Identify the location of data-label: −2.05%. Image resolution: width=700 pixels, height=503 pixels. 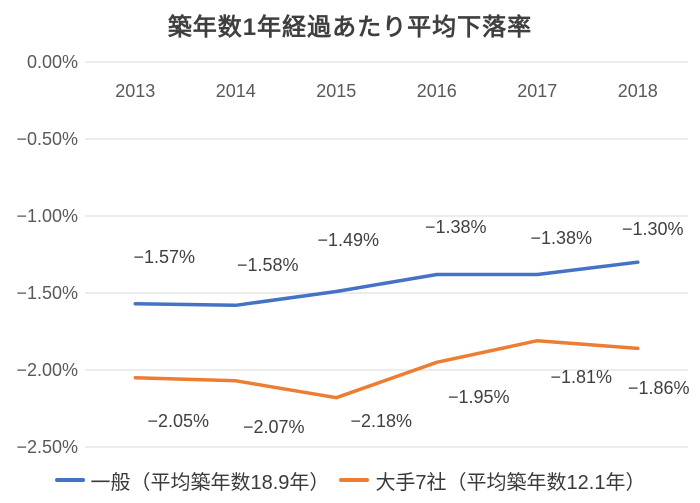
(178, 420).